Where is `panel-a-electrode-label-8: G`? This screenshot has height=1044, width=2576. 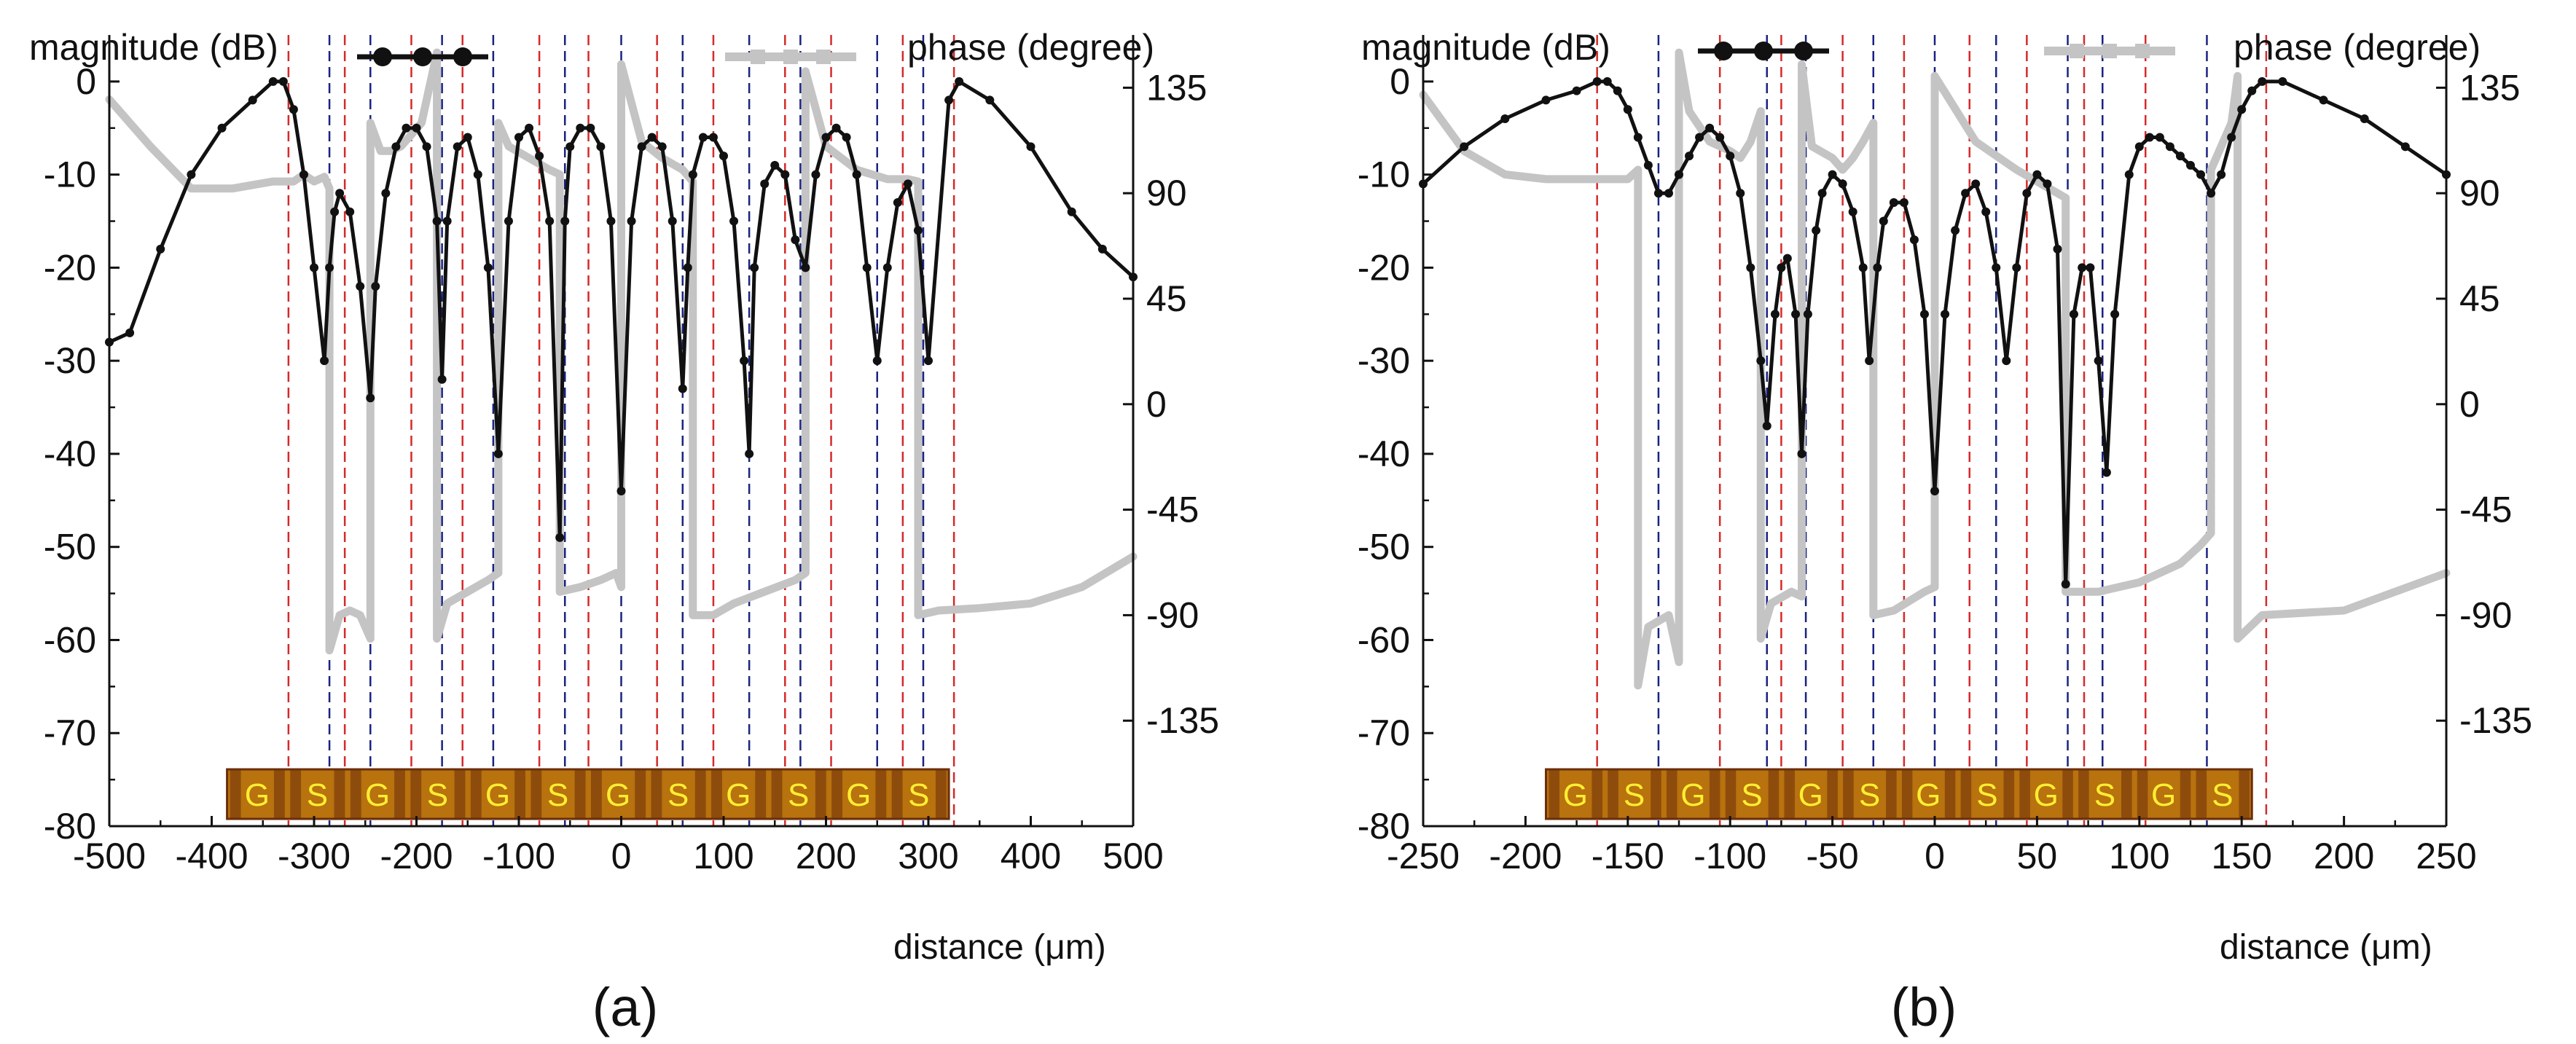 panel-a-electrode-label-8: G is located at coordinates (738, 795).